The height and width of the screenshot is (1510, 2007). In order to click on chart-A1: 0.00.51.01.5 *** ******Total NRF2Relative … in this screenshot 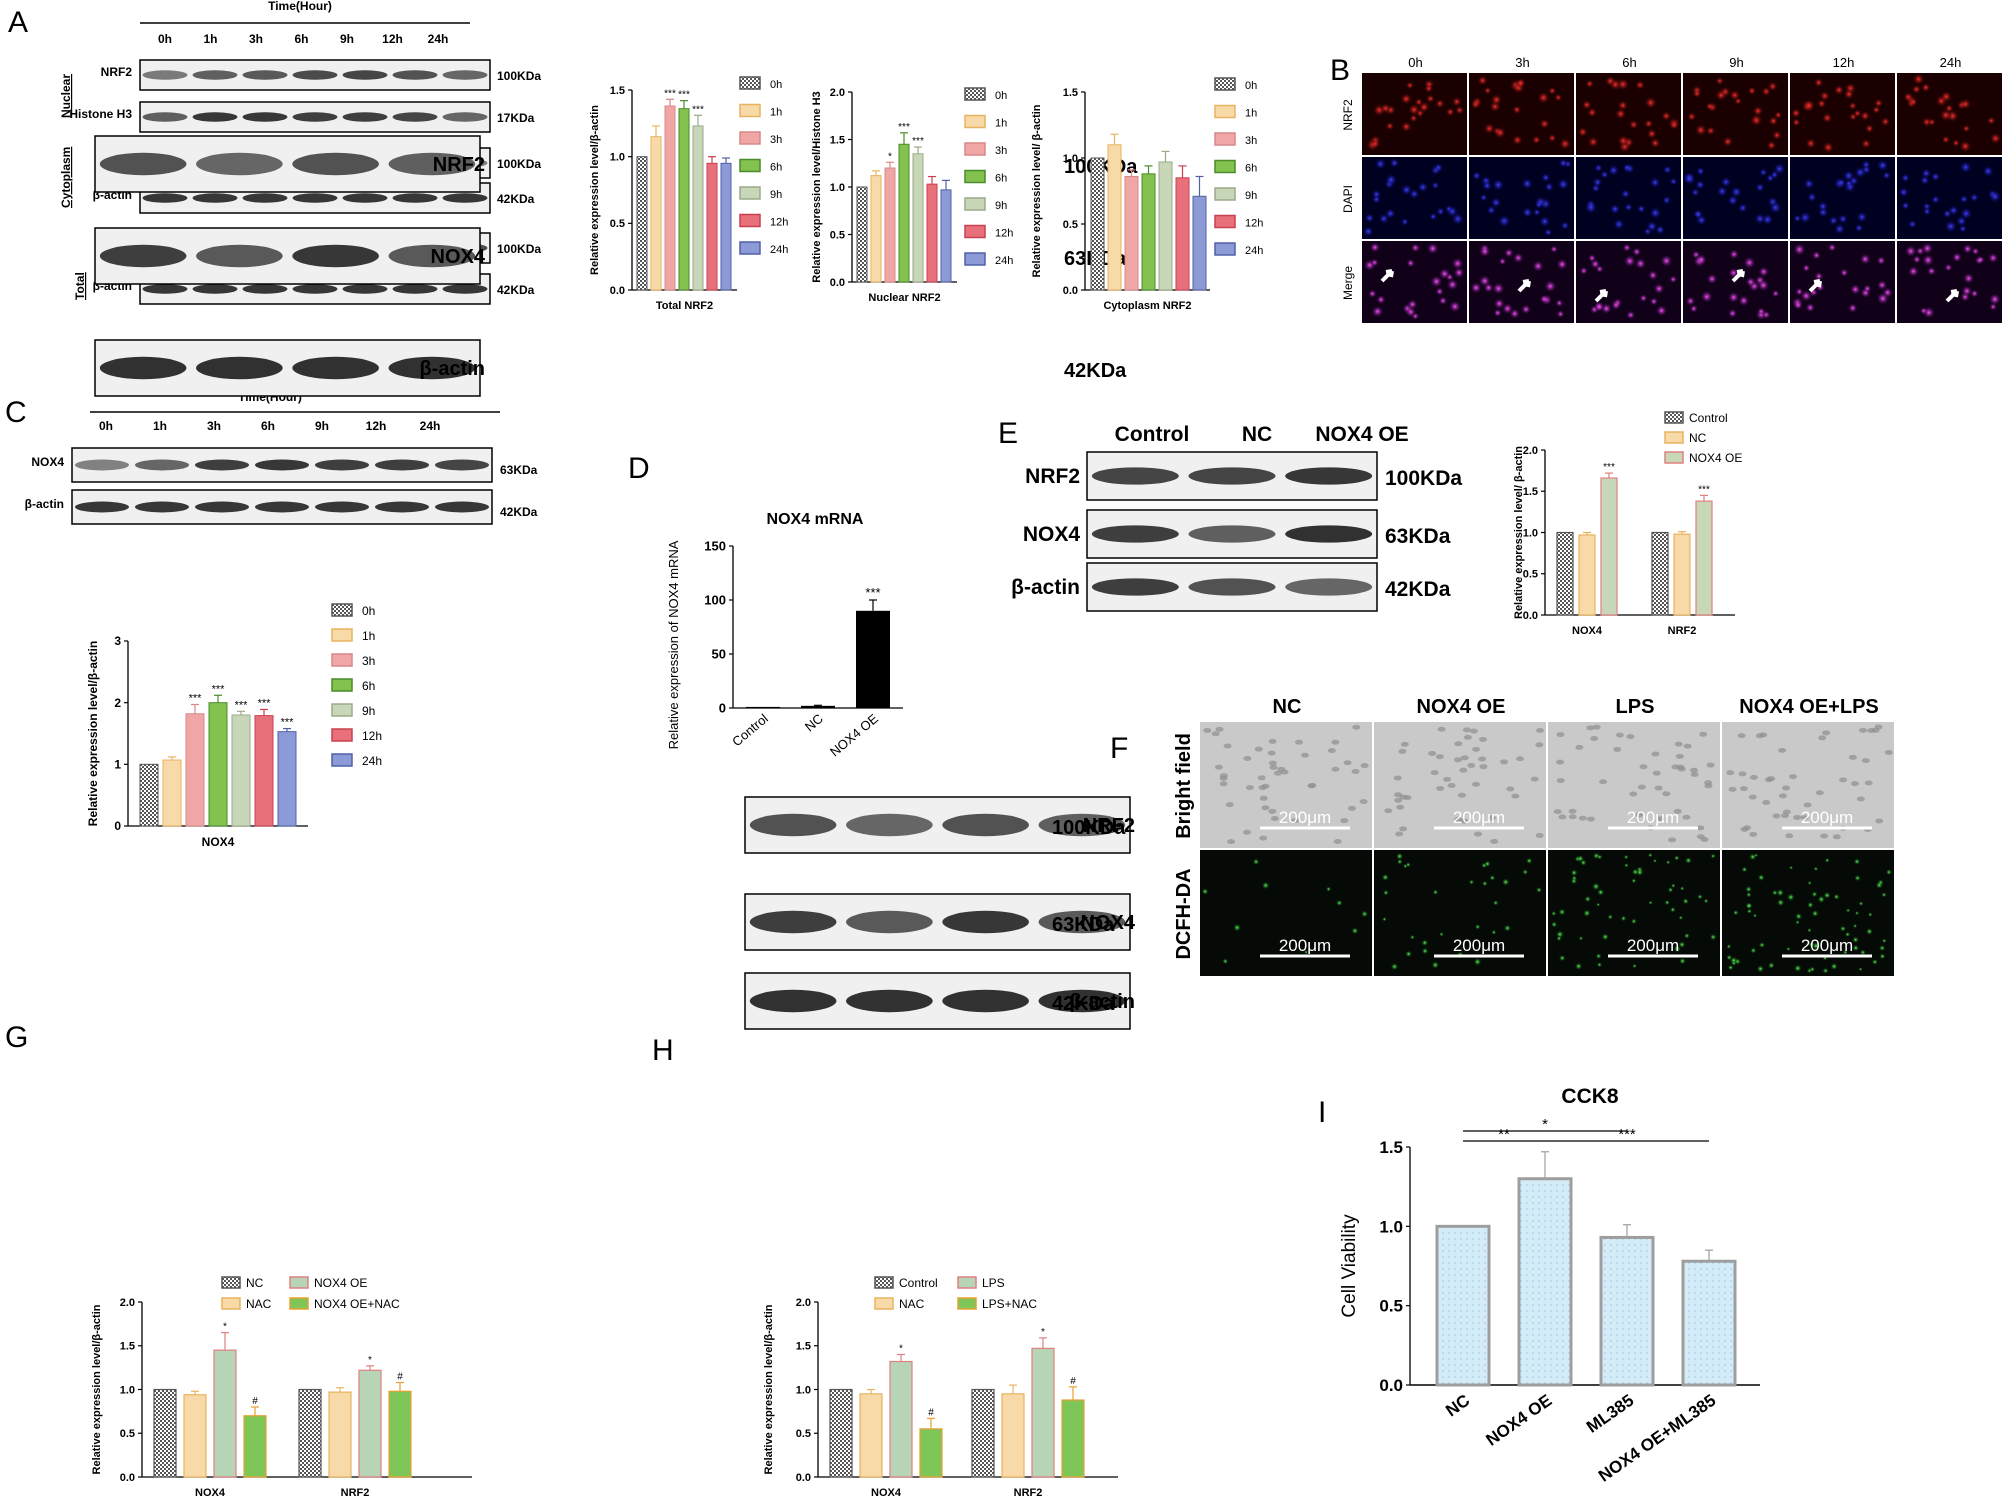, I will do `click(688, 194)`.